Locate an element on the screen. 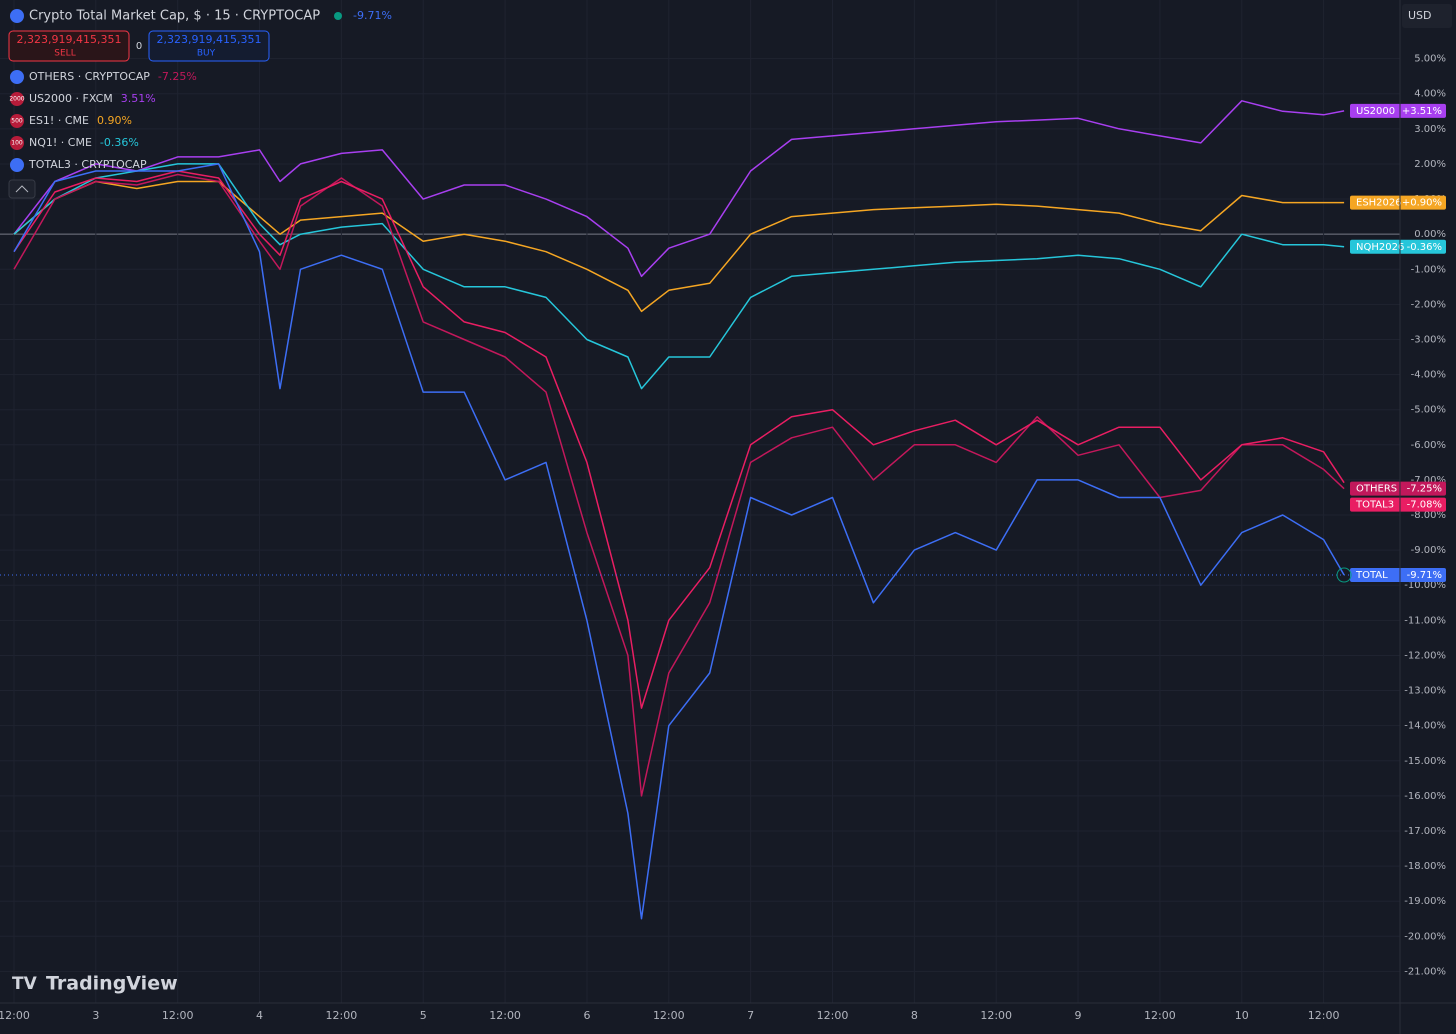  sell-price: 2,323,919,415,351 is located at coordinates (69, 39).